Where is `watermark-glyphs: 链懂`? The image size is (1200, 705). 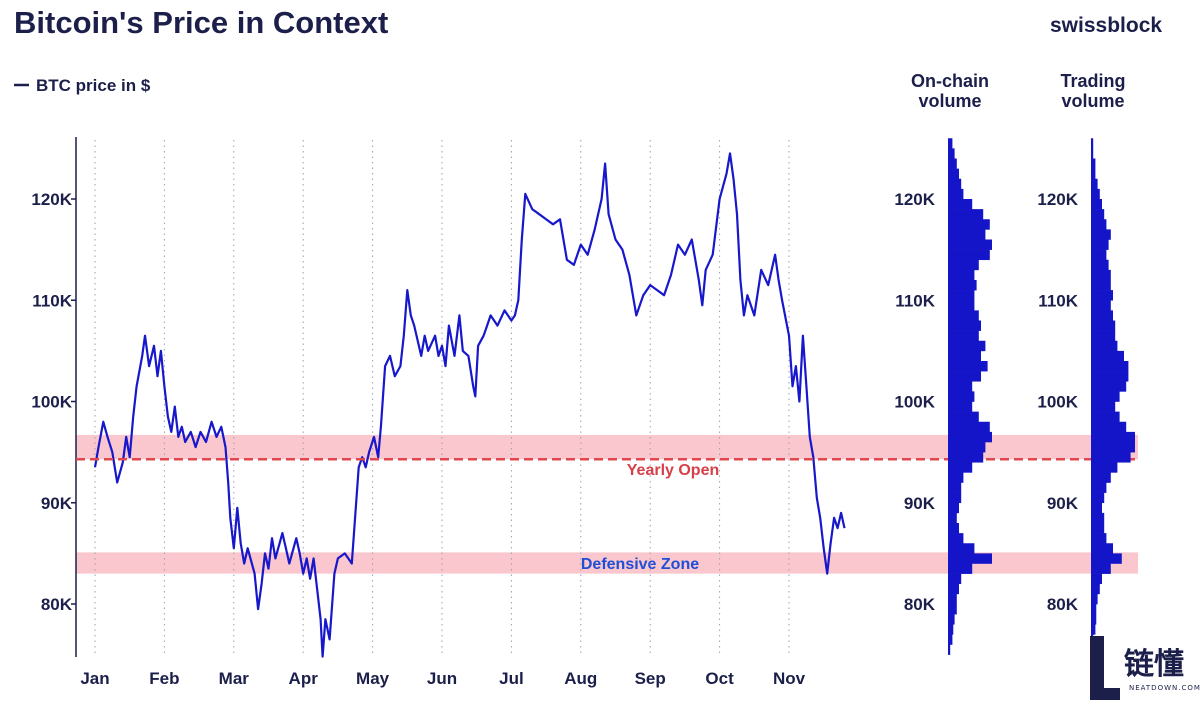
watermark-glyphs: 链懂 is located at coordinates (1154, 664).